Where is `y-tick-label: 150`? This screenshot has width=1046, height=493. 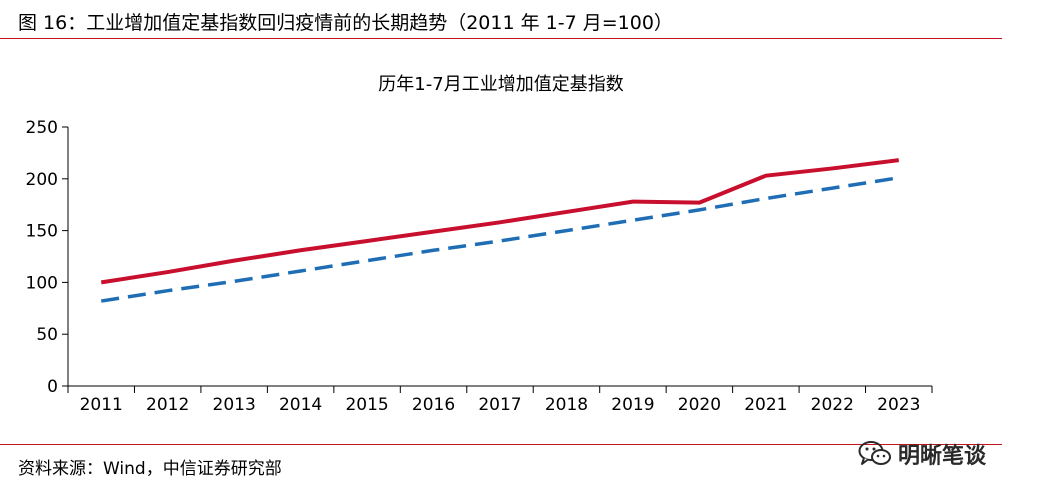 y-tick-label: 150 is located at coordinates (42, 232).